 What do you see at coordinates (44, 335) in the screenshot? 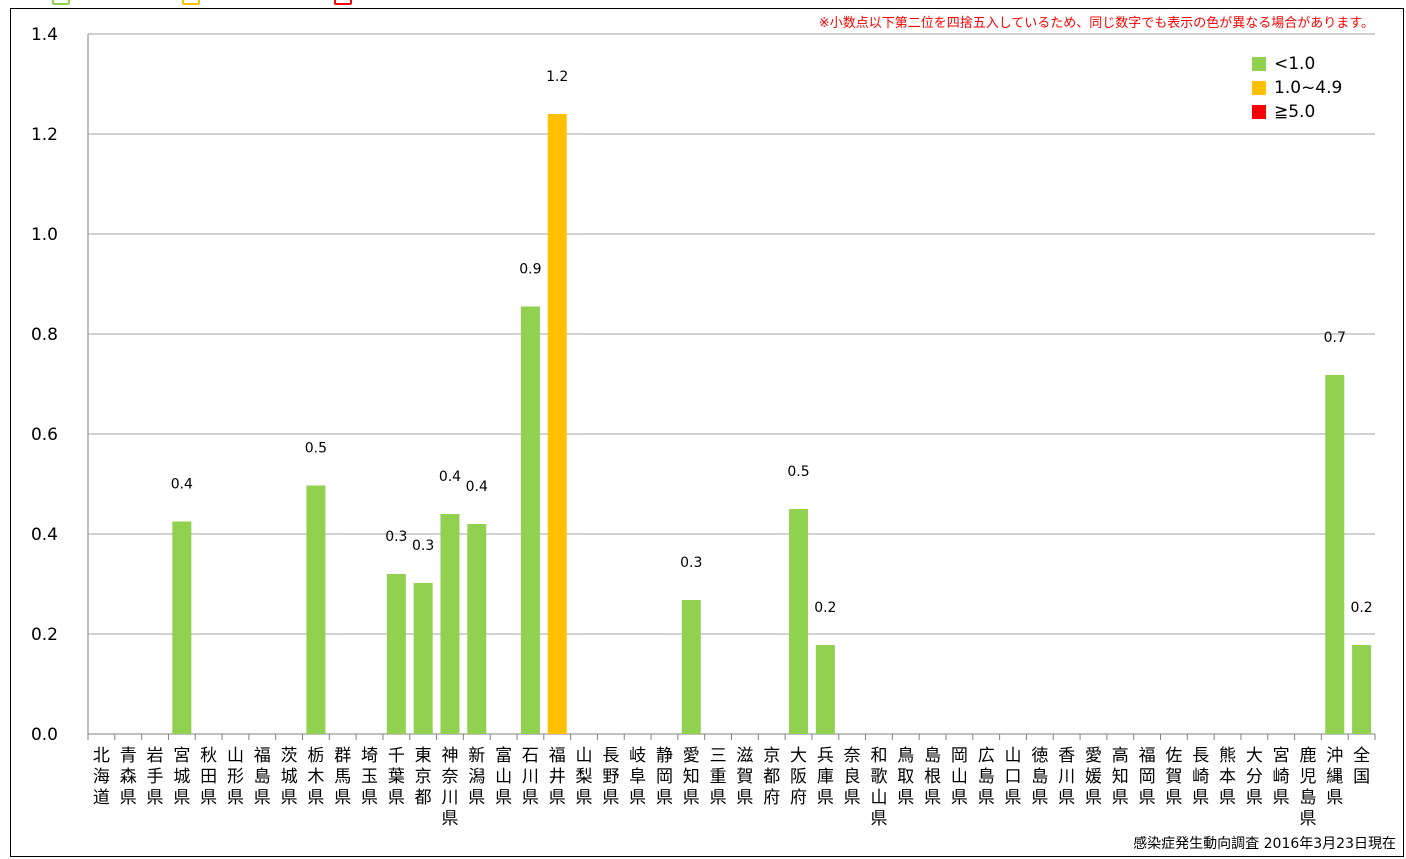
I see `y-tick-label: 0.8` at bounding box center [44, 335].